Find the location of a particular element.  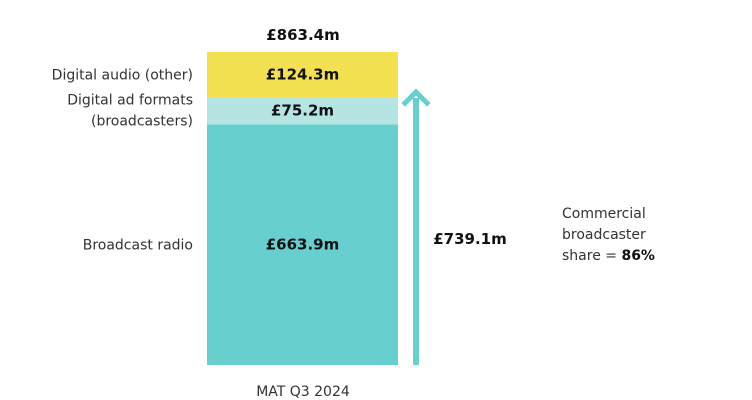

total-label: £863.4m is located at coordinates (303, 35).